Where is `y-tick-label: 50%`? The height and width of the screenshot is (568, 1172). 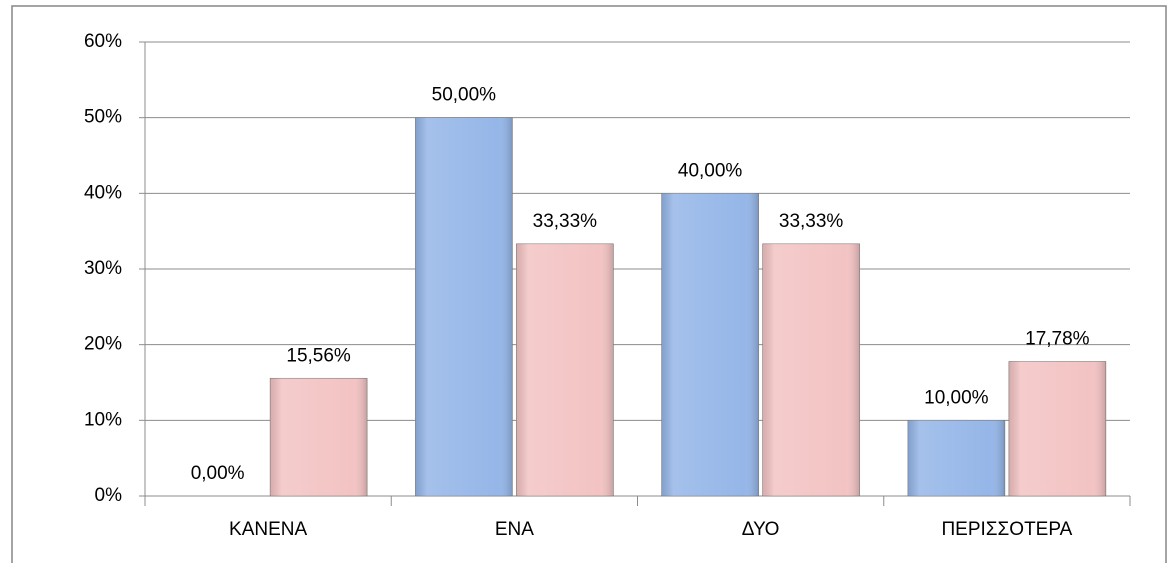 y-tick-label: 50% is located at coordinates (103, 117).